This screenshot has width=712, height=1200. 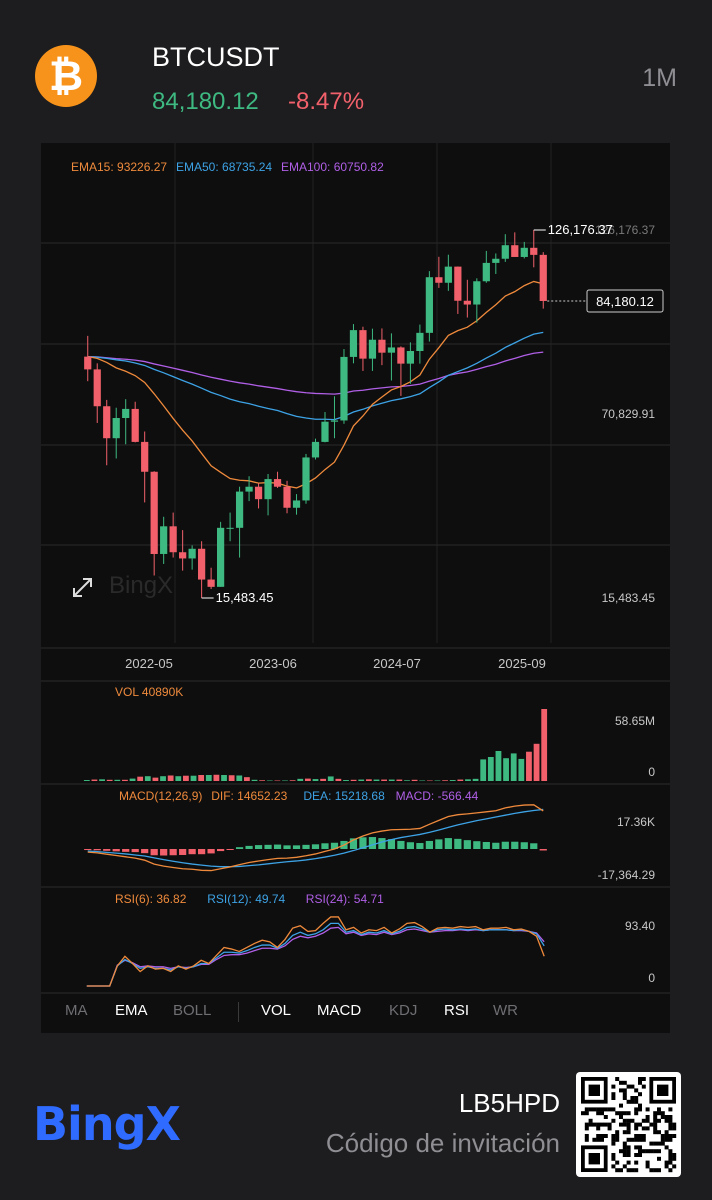 What do you see at coordinates (339, 1010) in the screenshot?
I see `tab-macd: MACD` at bounding box center [339, 1010].